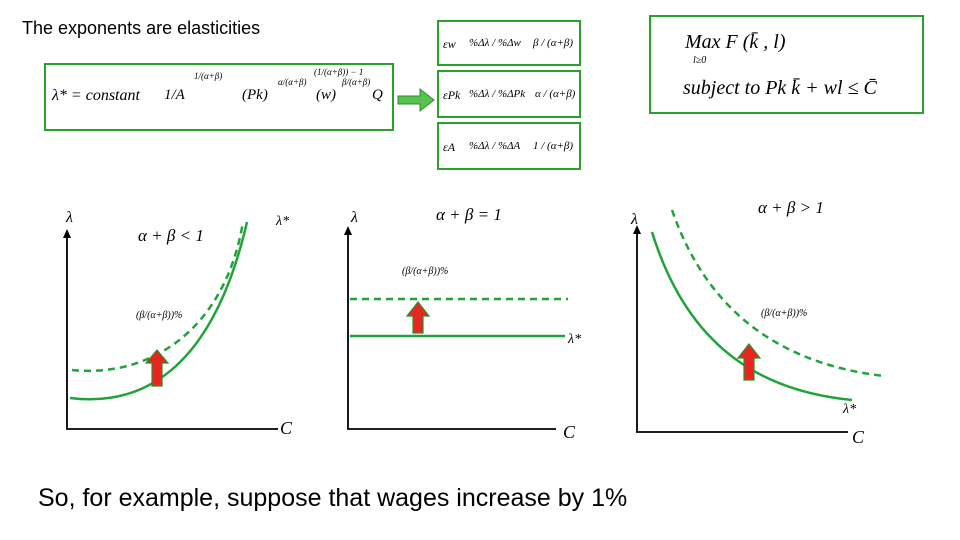  Describe the element at coordinates (495, 146) in the screenshot. I see `elasticity-a-mid: %Δλ / %ΔA` at that location.